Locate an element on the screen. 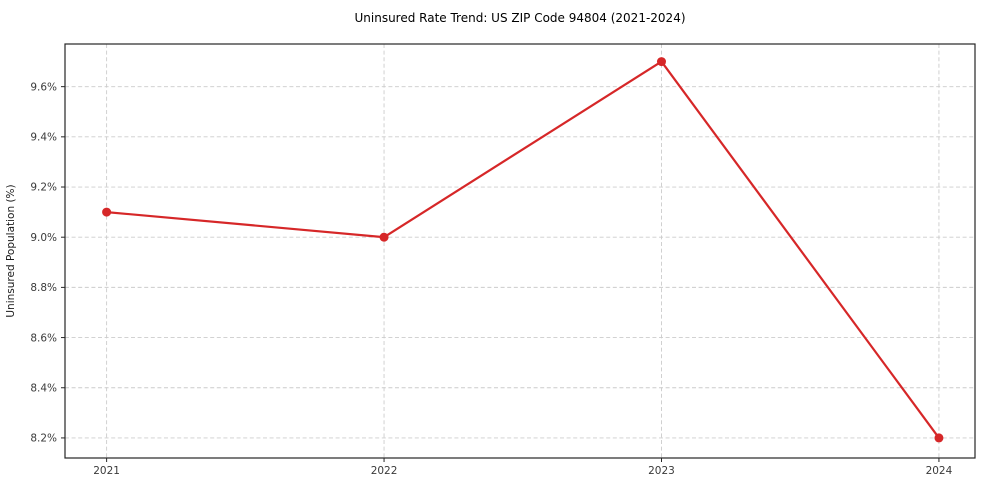 Image resolution: width=989 pixels, height=490 pixels. y-tick-label: 9.6% is located at coordinates (43, 87).